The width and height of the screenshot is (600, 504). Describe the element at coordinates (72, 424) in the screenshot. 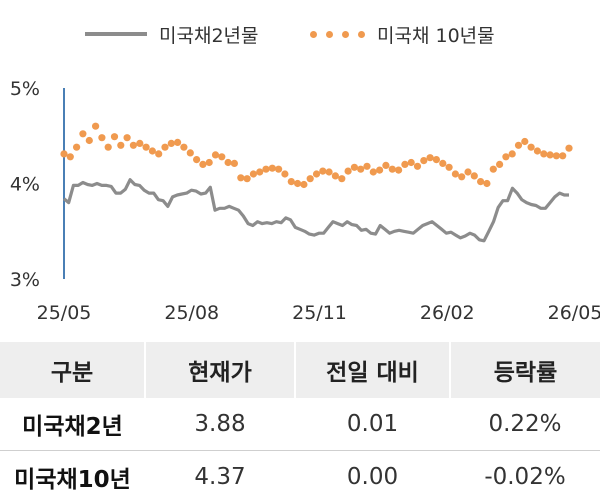

I see `row-name: 미국채2년` at that location.